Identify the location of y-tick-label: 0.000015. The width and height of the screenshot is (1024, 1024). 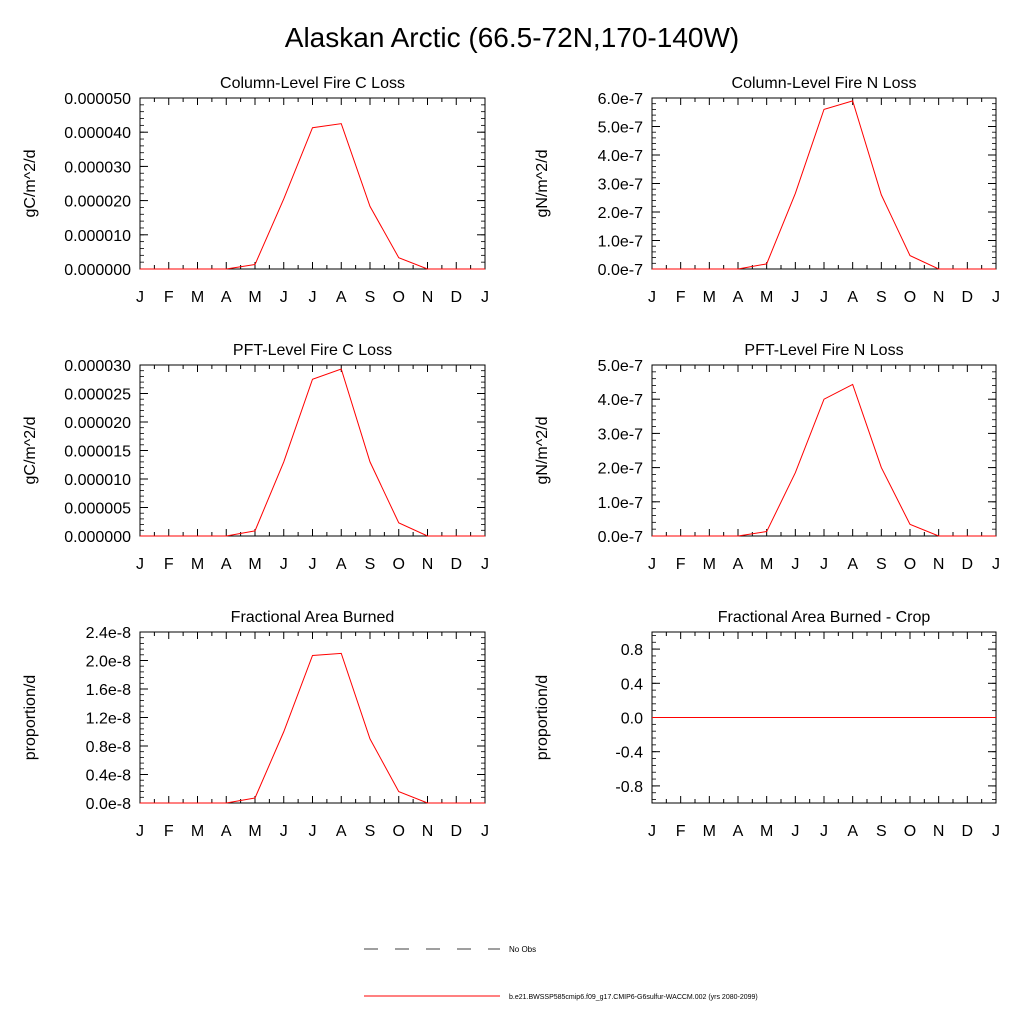
(97, 452).